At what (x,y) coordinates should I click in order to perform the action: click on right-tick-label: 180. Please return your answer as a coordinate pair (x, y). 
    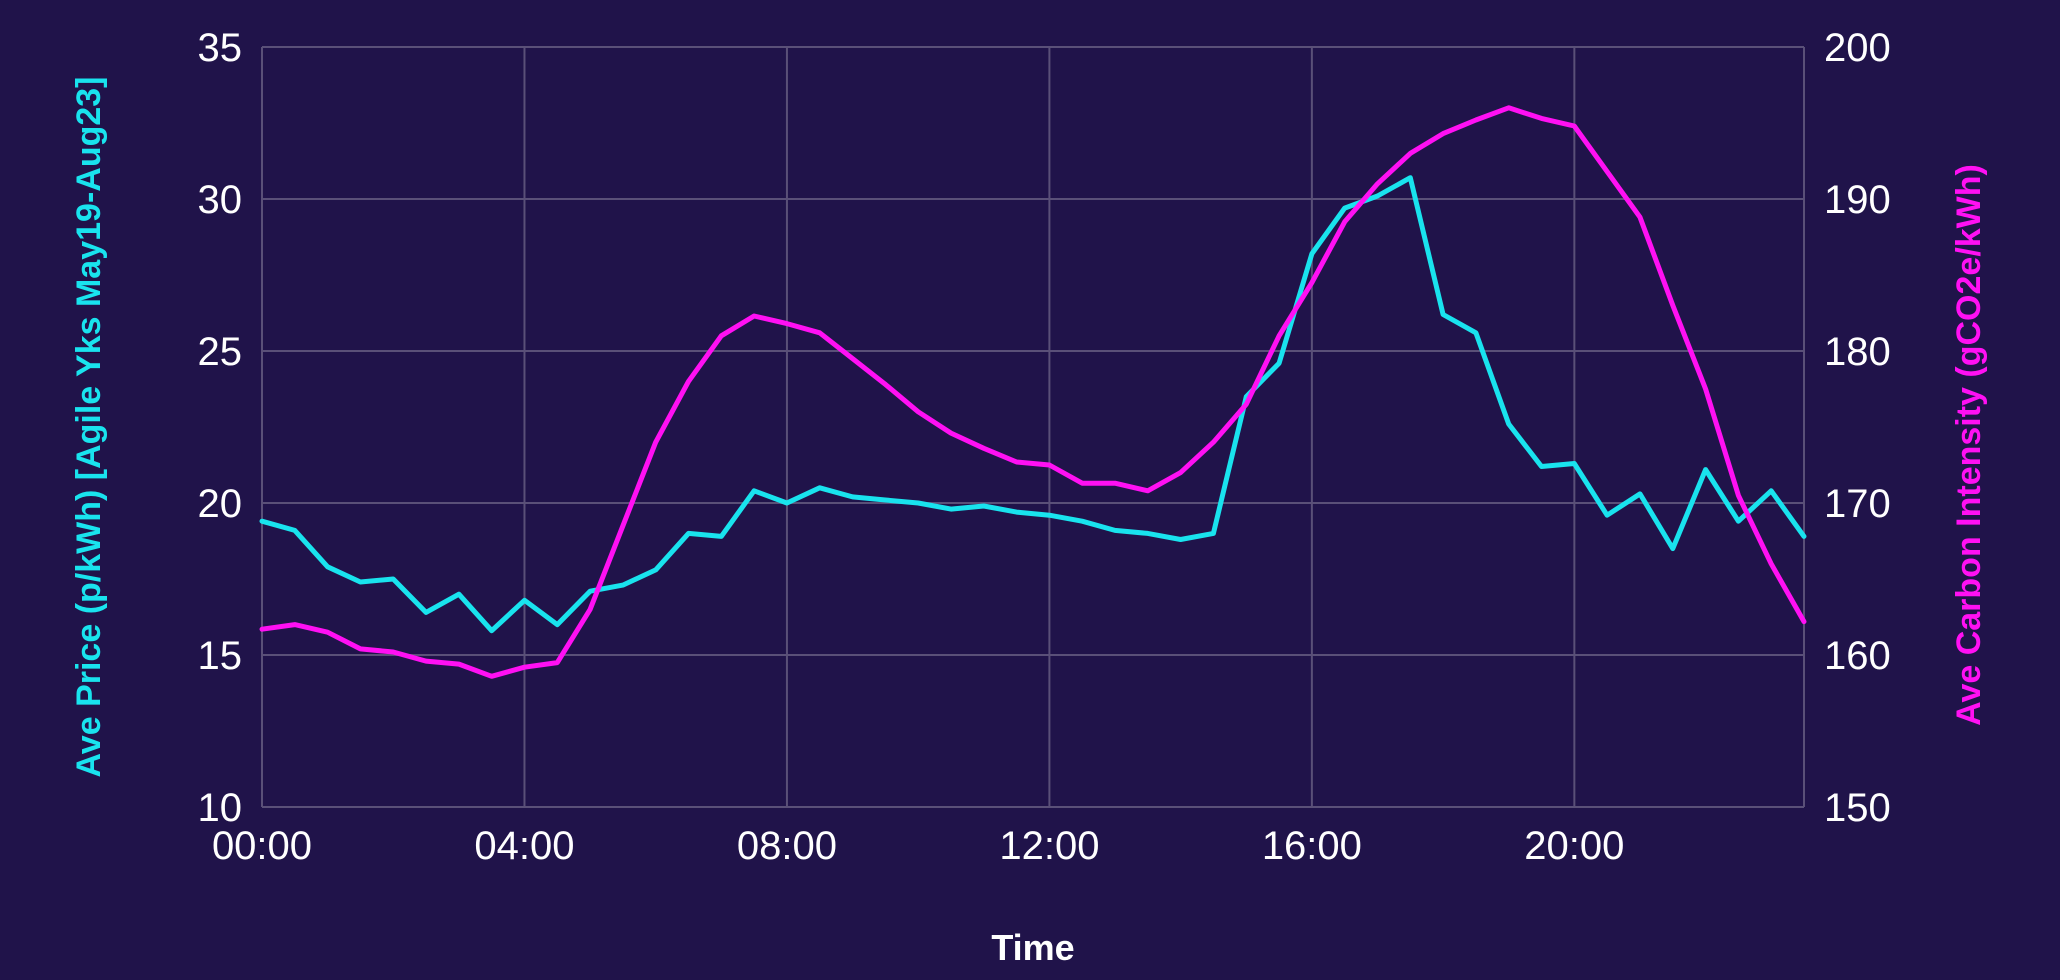
    Looking at the image, I should click on (1857, 352).